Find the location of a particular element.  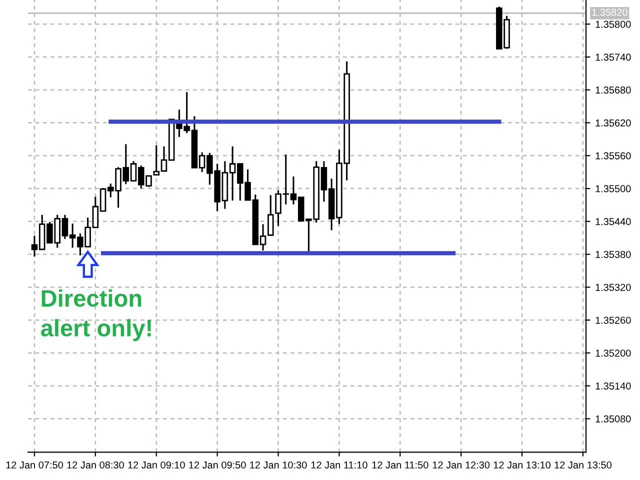

x-tick-label: 12 Jan 13:50 is located at coordinates (583, 465).